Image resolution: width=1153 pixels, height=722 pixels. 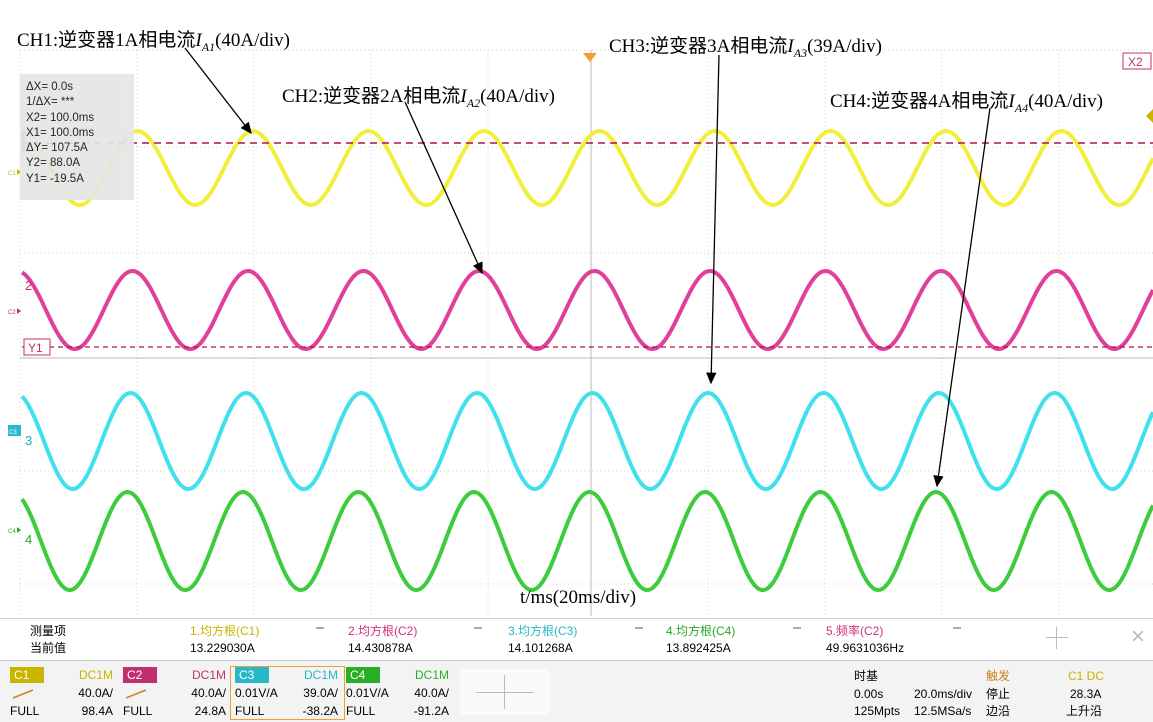 What do you see at coordinates (398, 693) in the screenshot?
I see `channel-4-settings: C4 DC1M 0.01V/A 40.0A/ FULL -91.2A` at bounding box center [398, 693].